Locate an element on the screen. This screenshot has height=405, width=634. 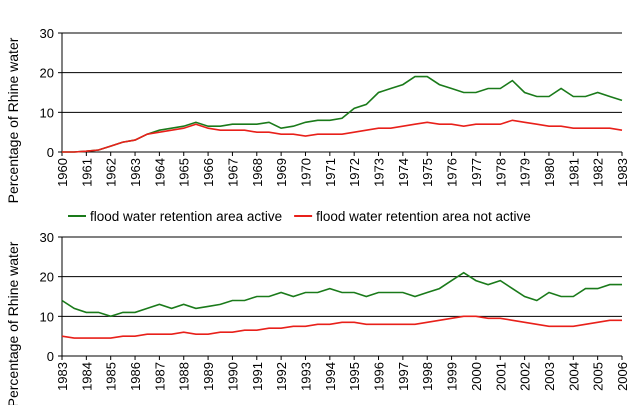
x-tick-label: 2000 is located at coordinates (476, 376).